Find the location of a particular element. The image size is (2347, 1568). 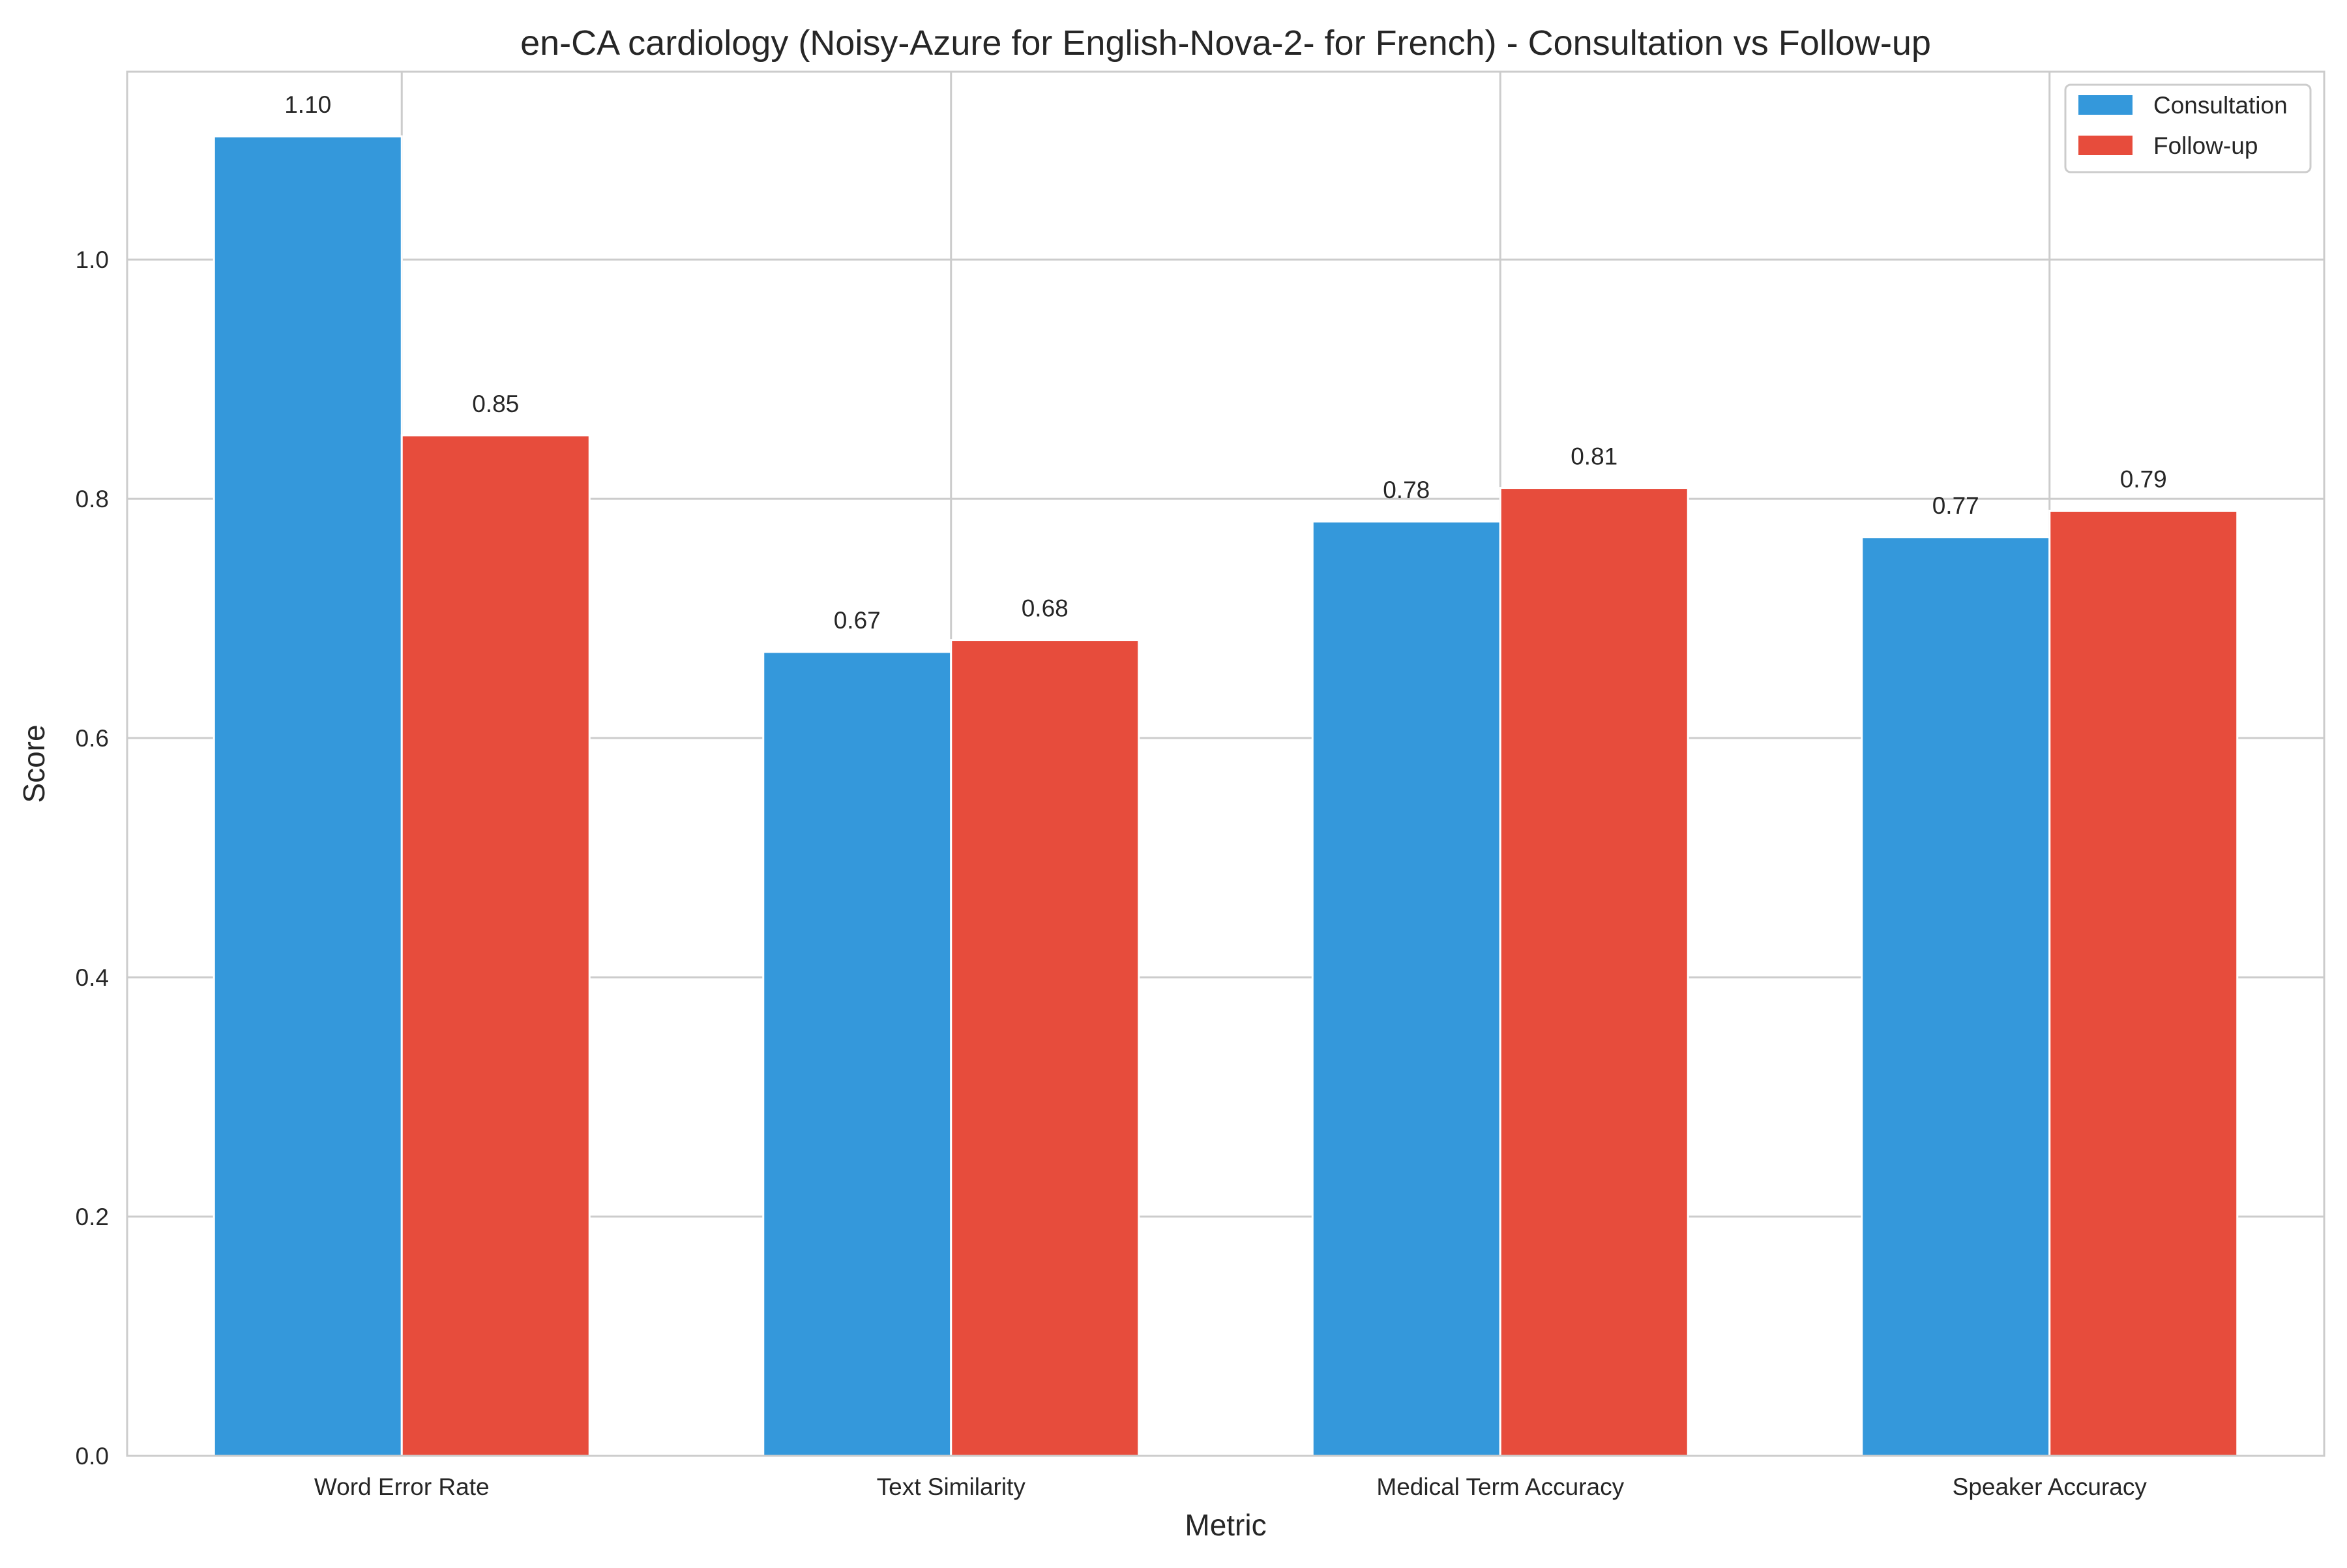

x-axis-label: Metric is located at coordinates (1225, 1525).